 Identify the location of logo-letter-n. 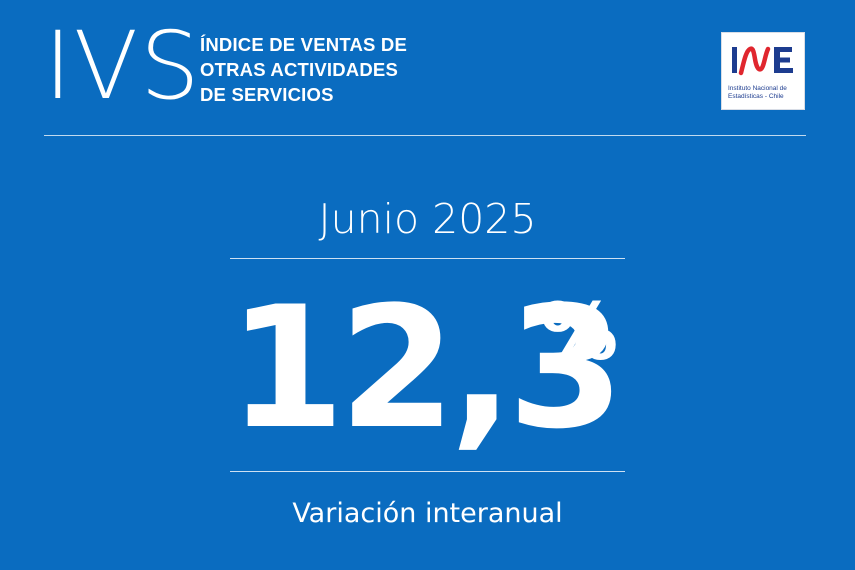
(754, 61).